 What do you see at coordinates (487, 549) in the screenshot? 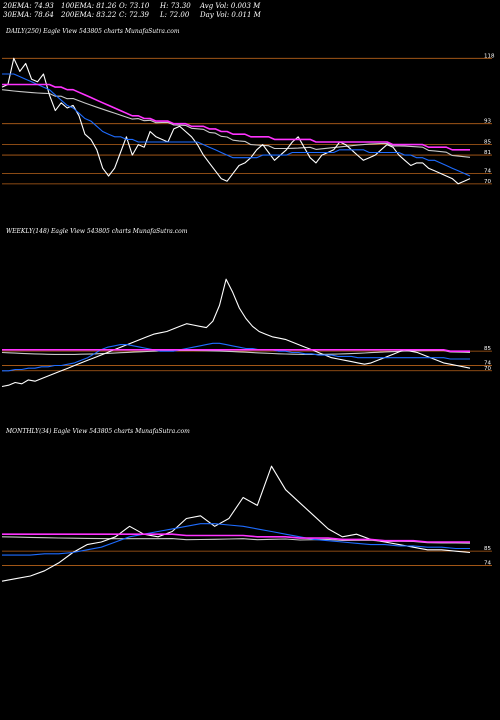
I see `monthly-tick-label: 85` at bounding box center [487, 549].